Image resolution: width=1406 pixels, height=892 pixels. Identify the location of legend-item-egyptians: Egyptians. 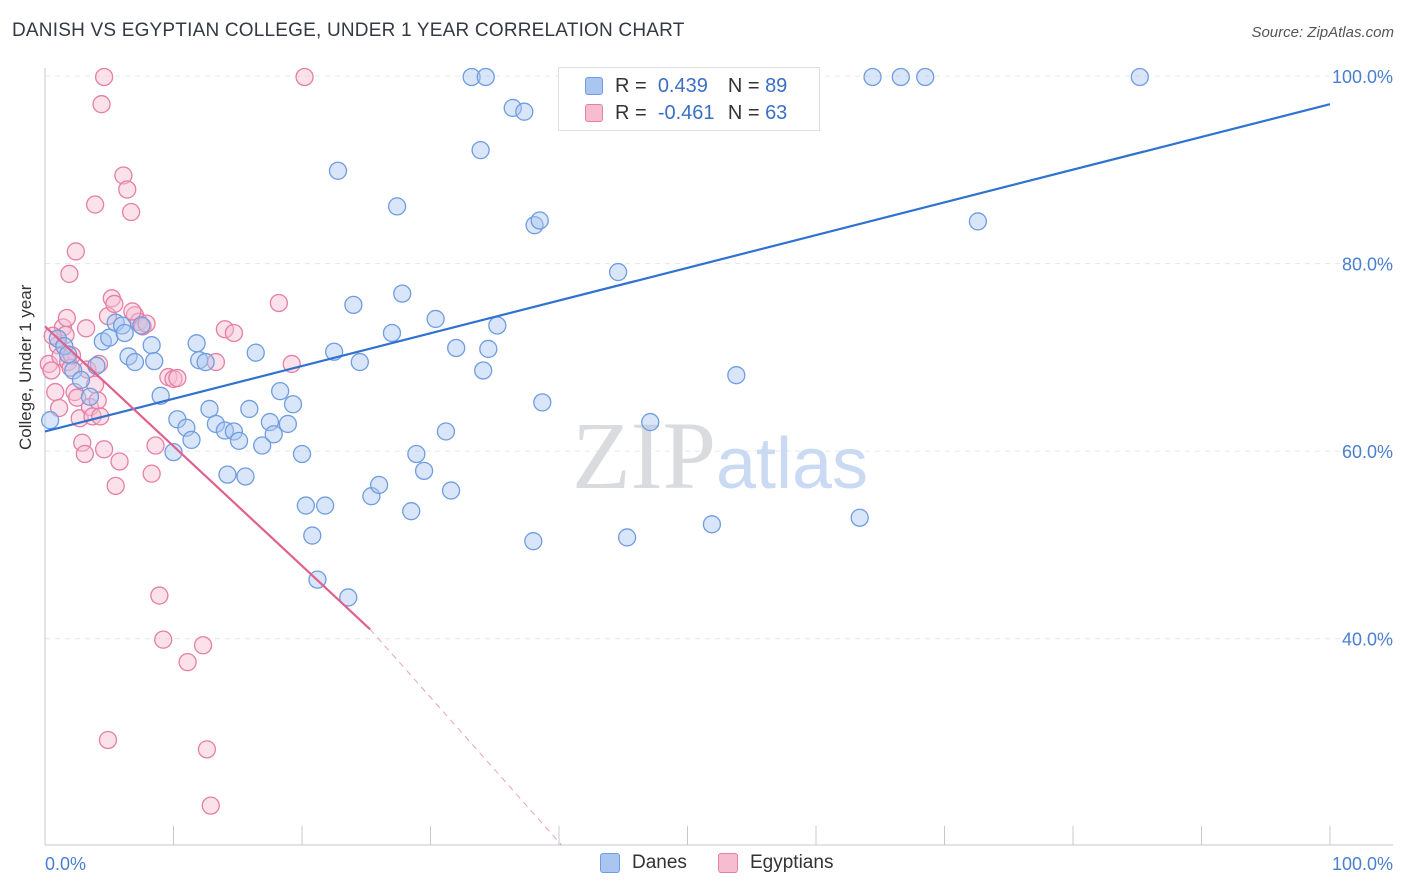
(775, 863).